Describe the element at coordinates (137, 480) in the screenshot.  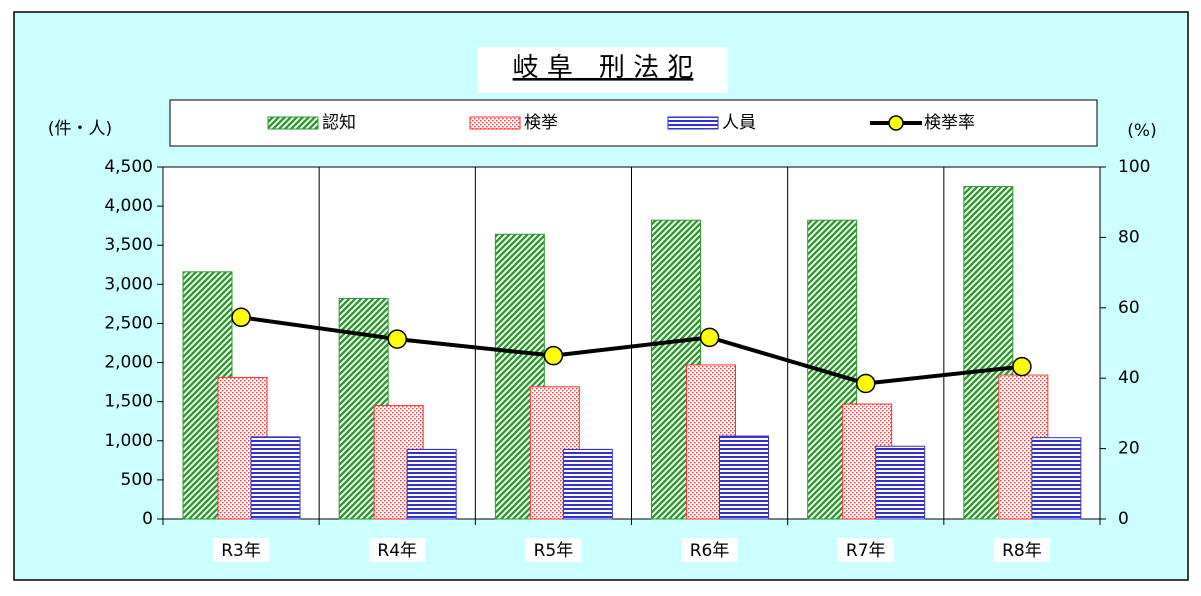
I see `y-tick-label: 500` at that location.